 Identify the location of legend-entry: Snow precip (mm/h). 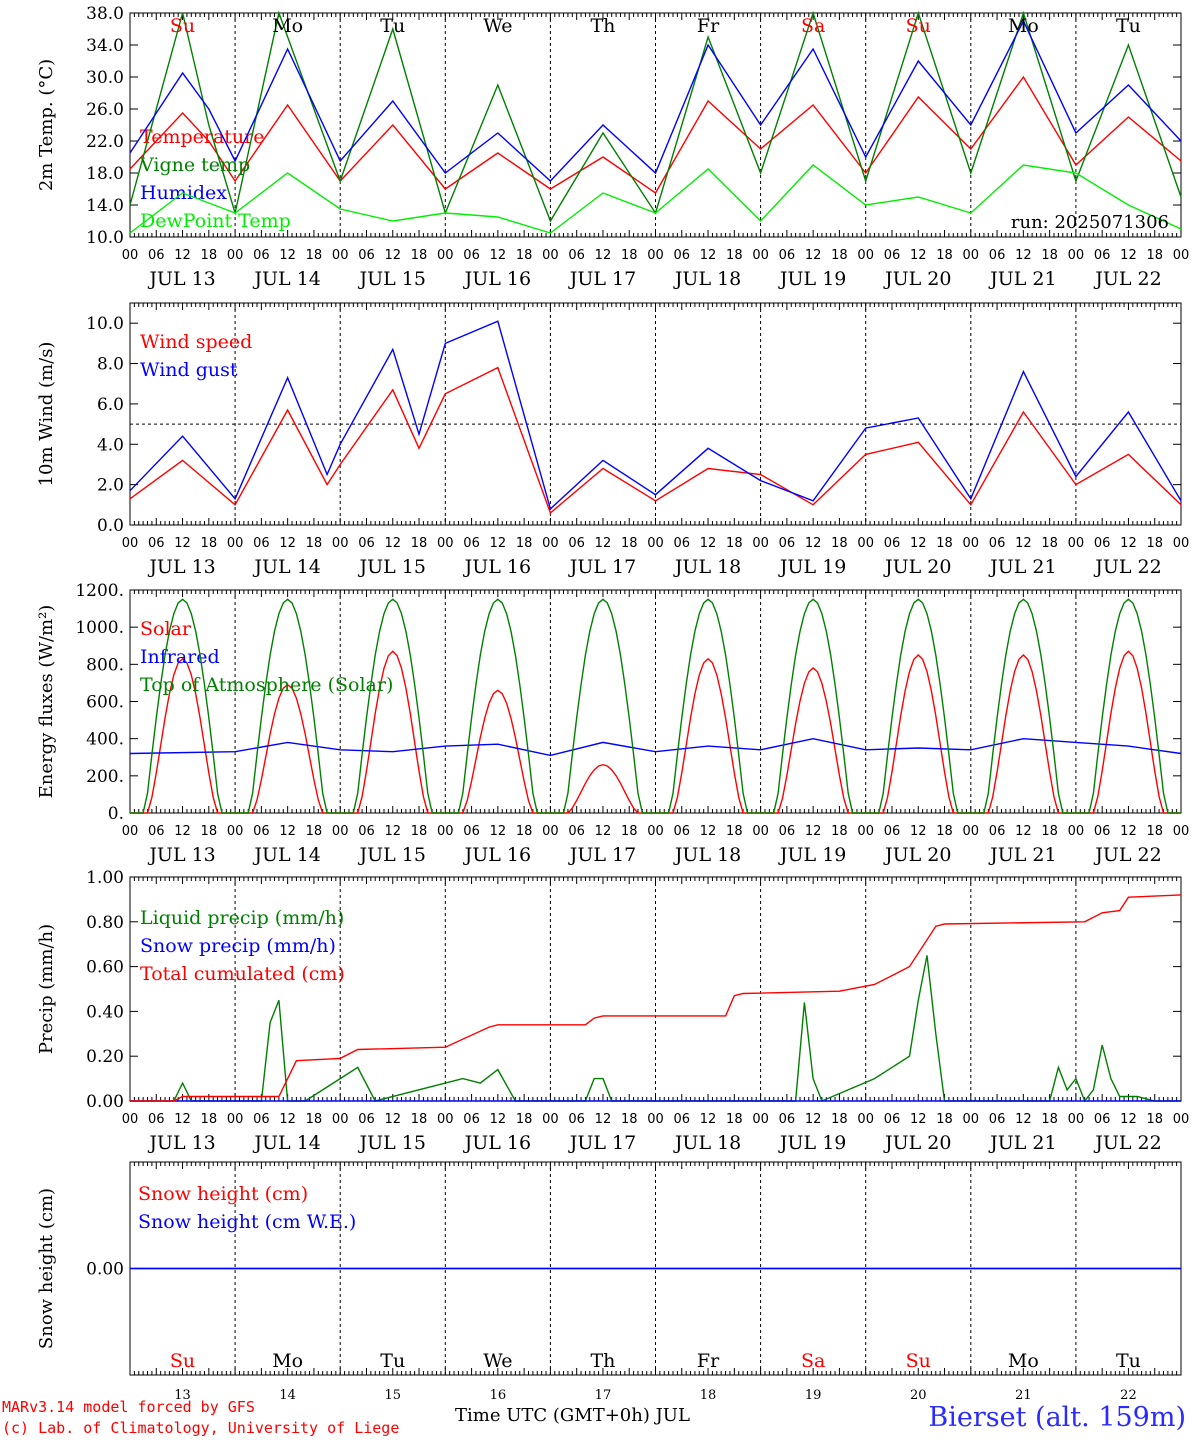
(238, 946).